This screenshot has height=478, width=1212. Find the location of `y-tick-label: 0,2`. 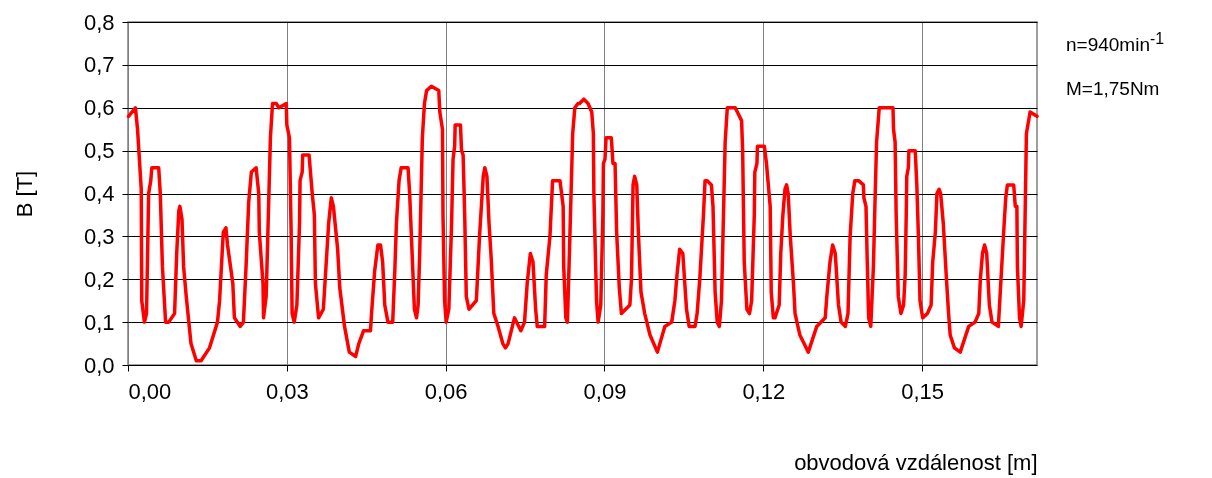

y-tick-label: 0,2 is located at coordinates (99, 279).